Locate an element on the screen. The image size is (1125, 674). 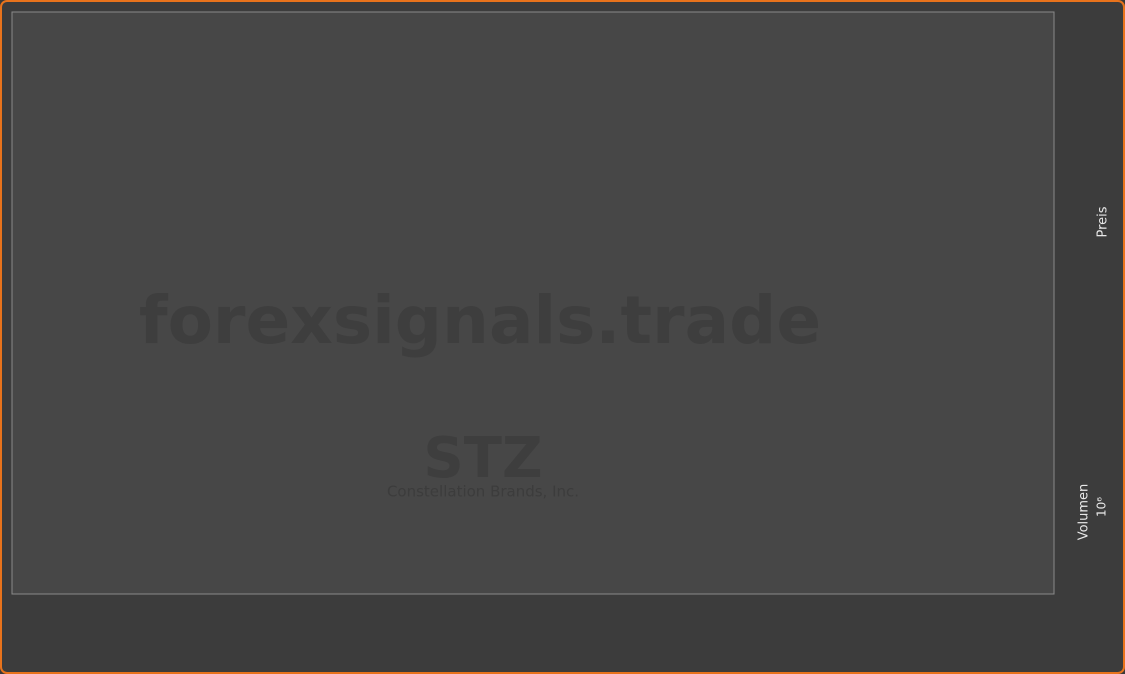
ticker-watermark: STZ is located at coordinates (482, 458).